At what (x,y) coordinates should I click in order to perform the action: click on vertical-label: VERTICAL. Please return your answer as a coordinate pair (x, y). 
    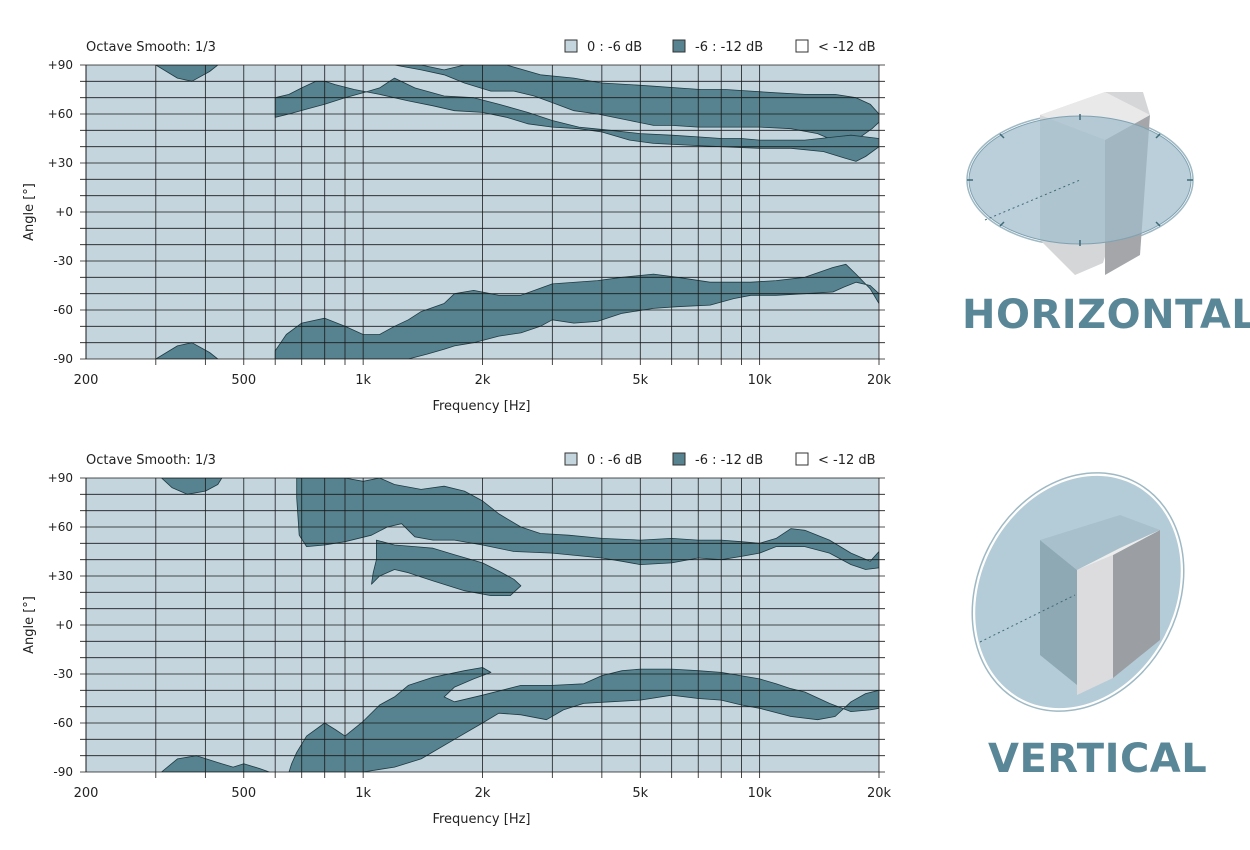
    Looking at the image, I should click on (1098, 759).